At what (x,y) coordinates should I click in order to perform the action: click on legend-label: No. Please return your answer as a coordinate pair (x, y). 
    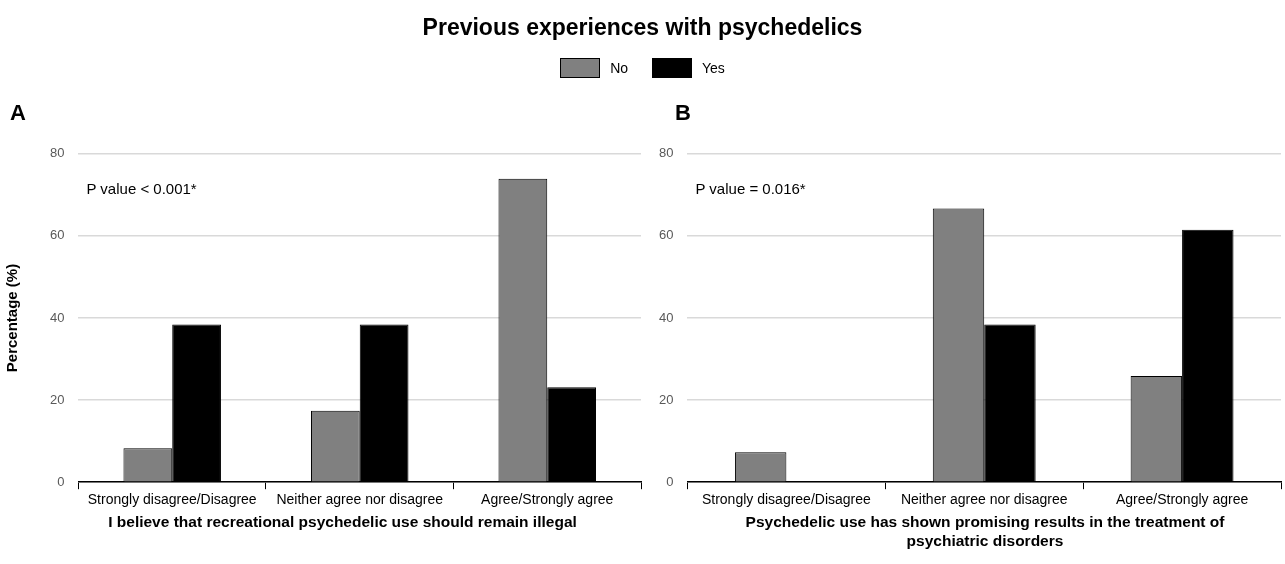
    Looking at the image, I should click on (619, 68).